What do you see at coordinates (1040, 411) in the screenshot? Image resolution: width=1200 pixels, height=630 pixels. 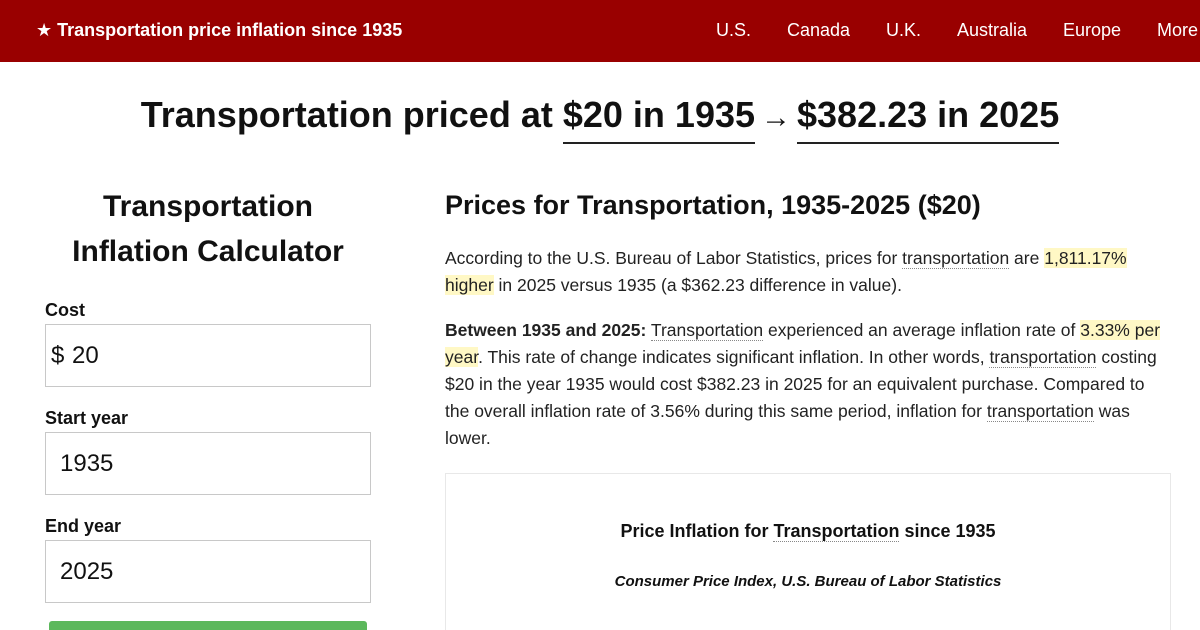 I see `p2-term-link-3: transportation` at bounding box center [1040, 411].